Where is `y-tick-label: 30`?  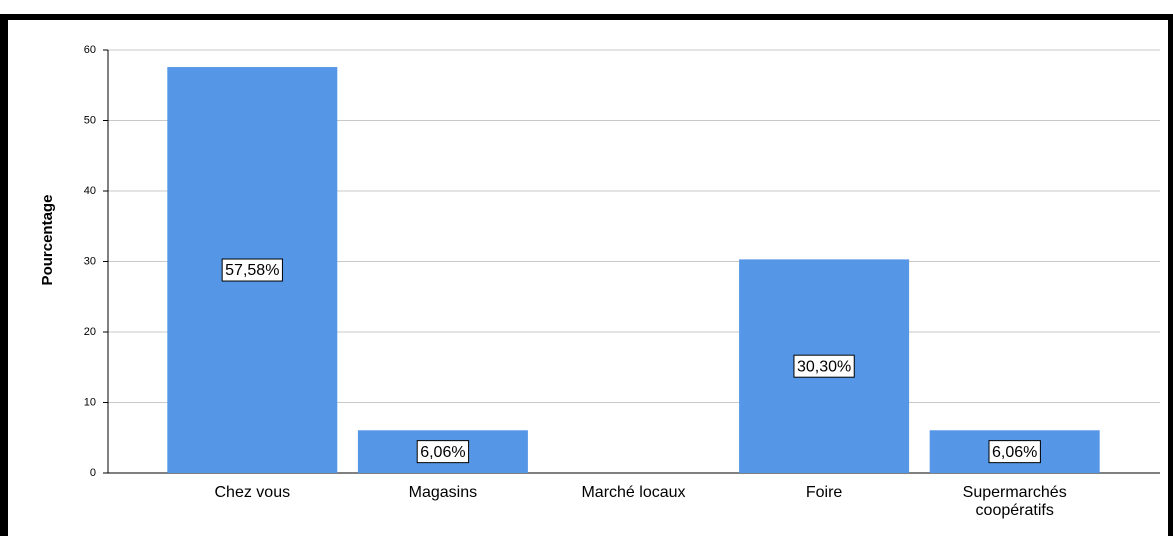
y-tick-label: 30 is located at coordinates (90, 261).